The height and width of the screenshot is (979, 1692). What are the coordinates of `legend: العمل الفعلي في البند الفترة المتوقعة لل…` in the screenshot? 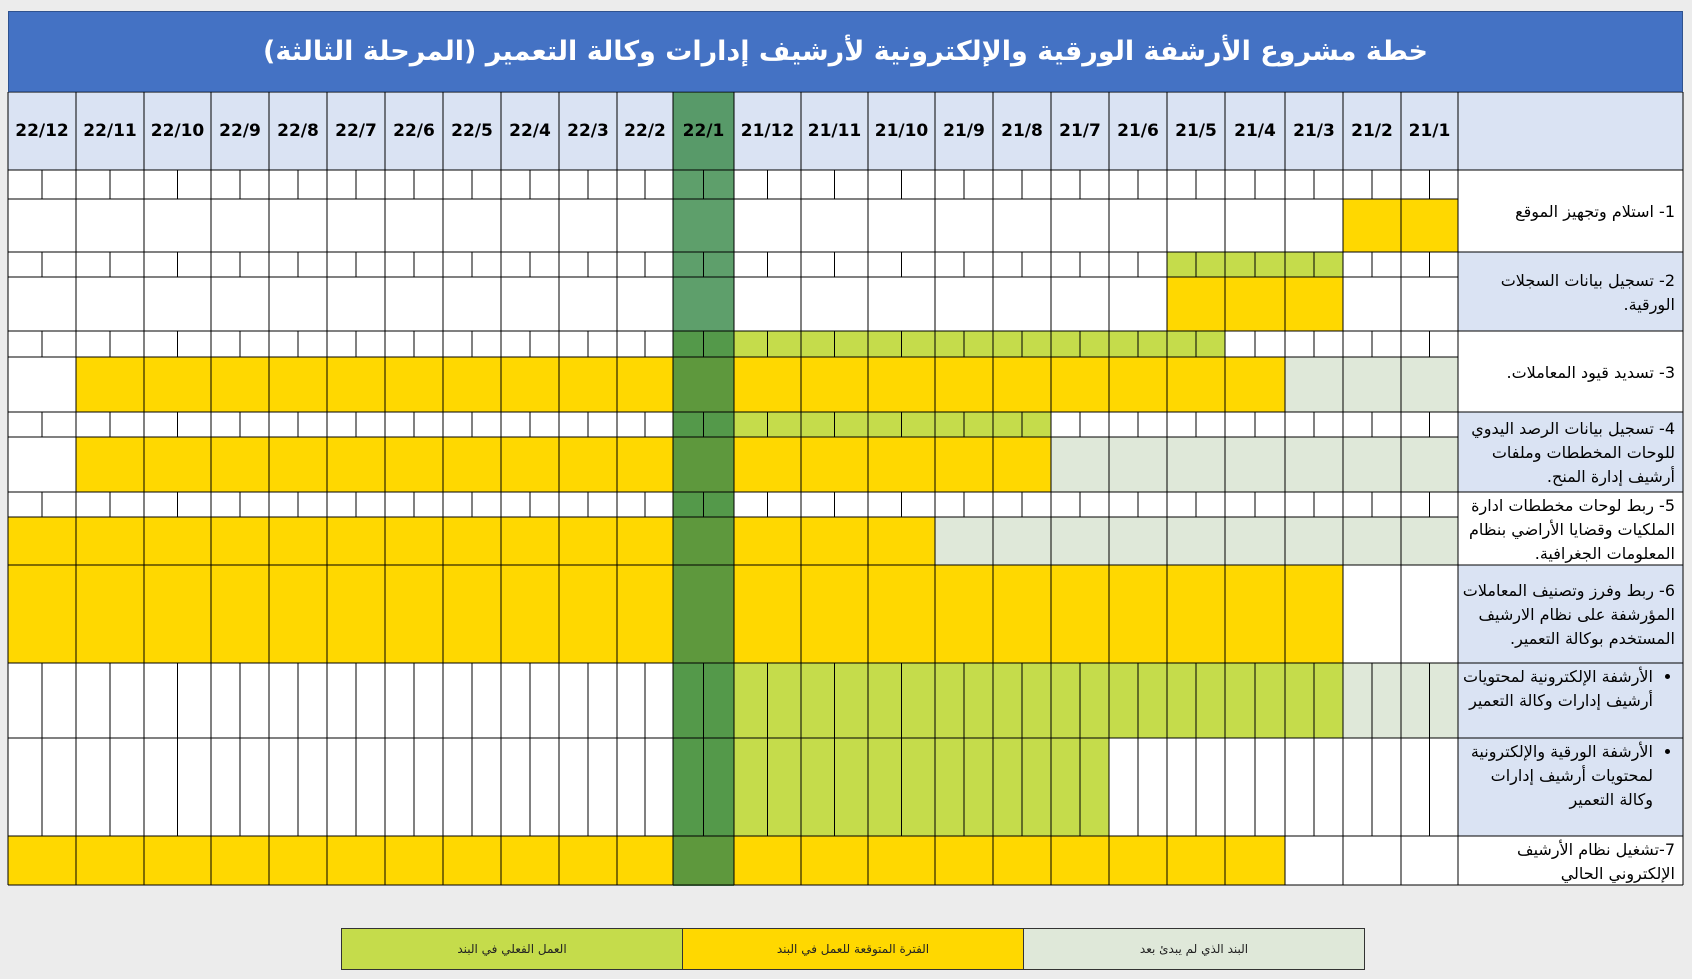 It's located at (853, 949).